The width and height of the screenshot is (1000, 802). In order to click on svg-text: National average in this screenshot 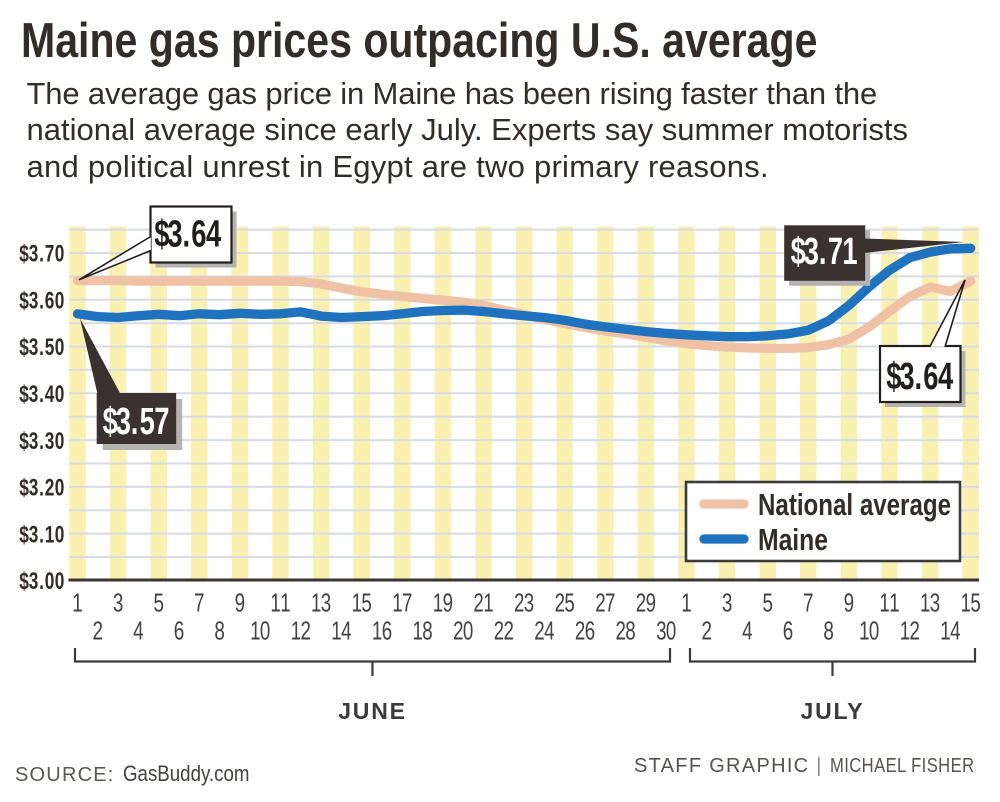, I will do `click(854, 504)`.